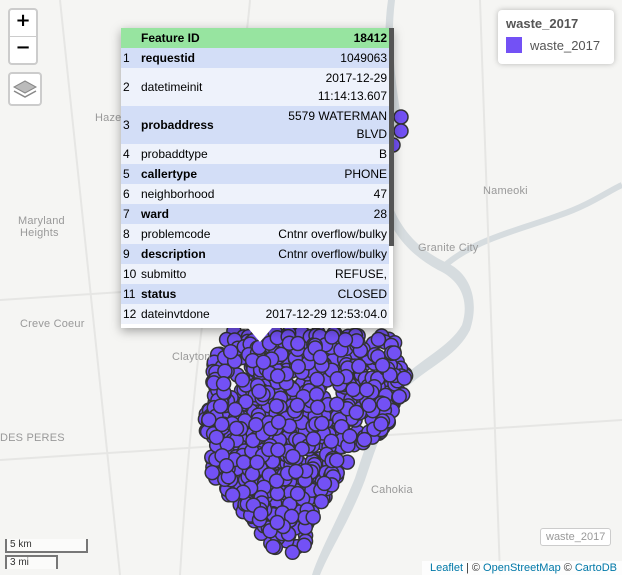 This screenshot has height=575, width=622. I want to click on popup-row: 11 status CLOSED, so click(255, 294).